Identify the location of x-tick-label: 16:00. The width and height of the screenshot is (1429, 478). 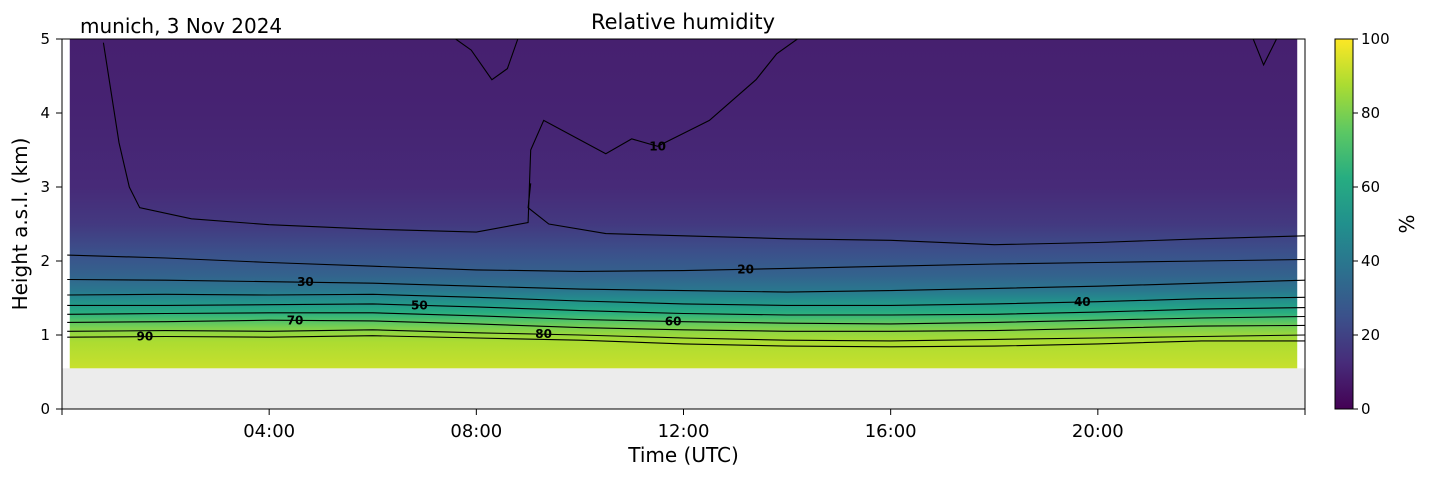
(891, 431).